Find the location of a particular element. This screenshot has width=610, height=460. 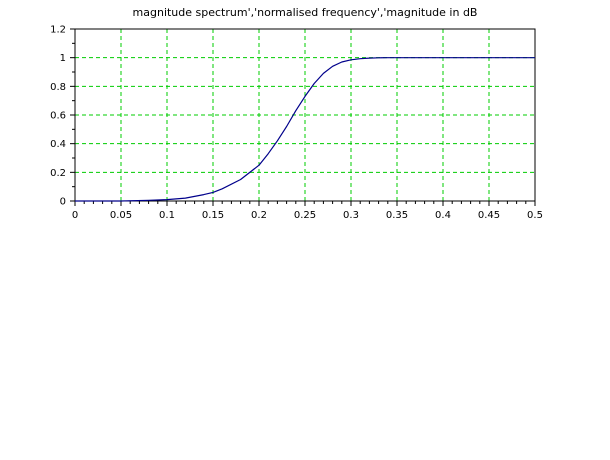

x-tick-label: 0.35 is located at coordinates (397, 215).